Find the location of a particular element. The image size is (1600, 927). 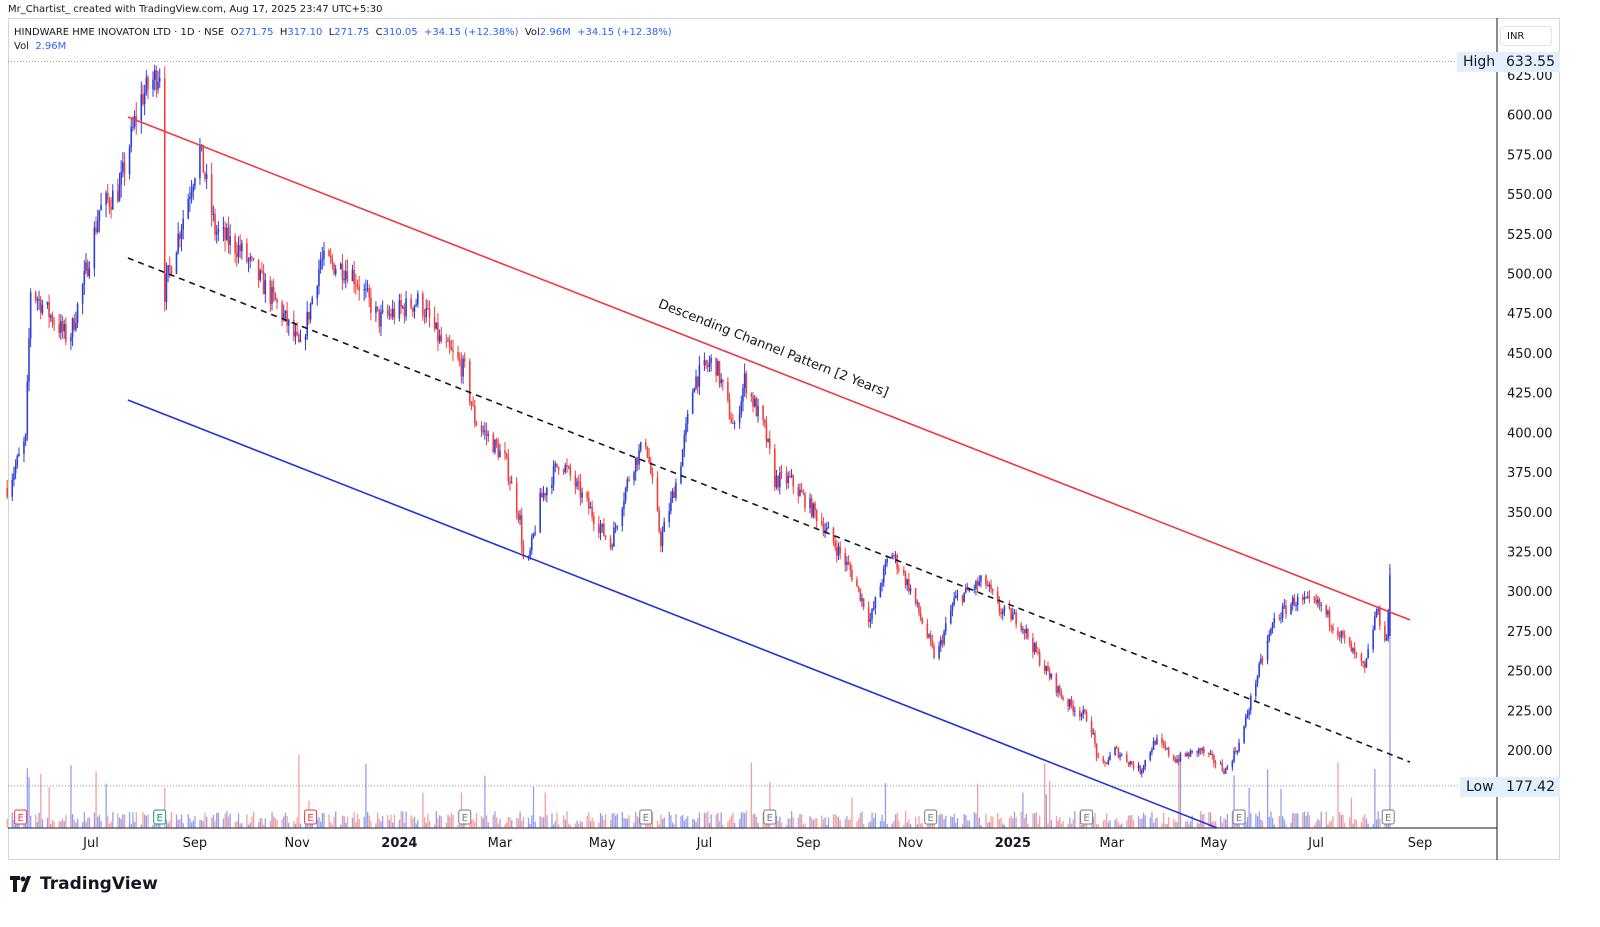

y-tick-label: 425.00 is located at coordinates (1530, 394).